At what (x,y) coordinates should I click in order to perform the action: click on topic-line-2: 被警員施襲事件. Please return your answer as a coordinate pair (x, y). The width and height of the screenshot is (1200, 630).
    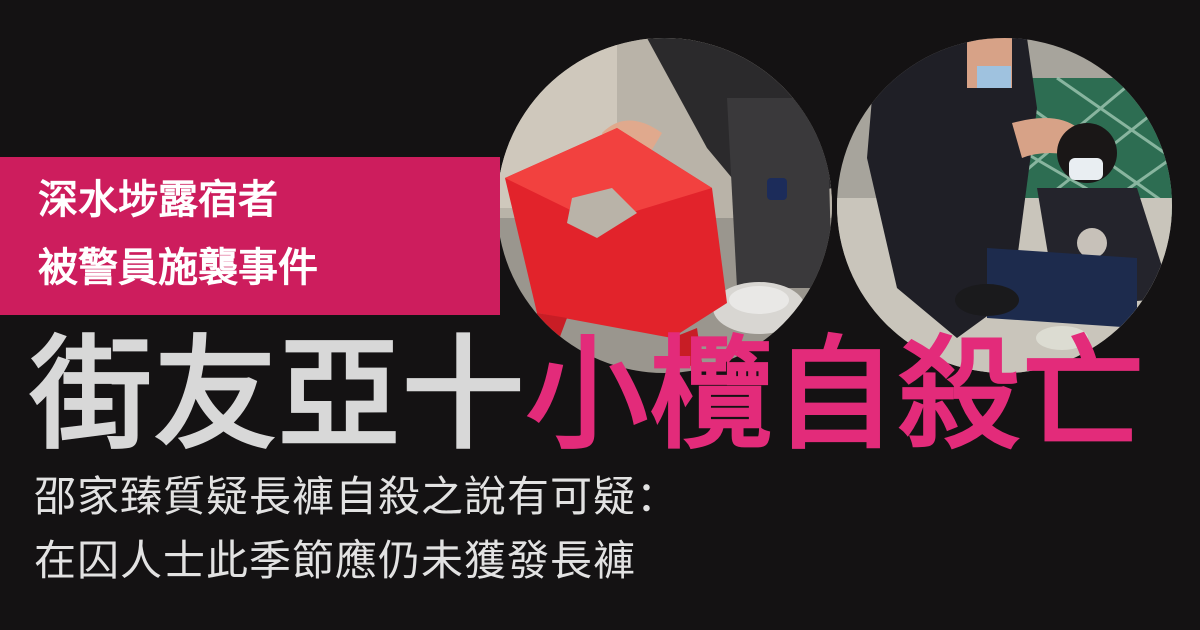
    Looking at the image, I should click on (178, 268).